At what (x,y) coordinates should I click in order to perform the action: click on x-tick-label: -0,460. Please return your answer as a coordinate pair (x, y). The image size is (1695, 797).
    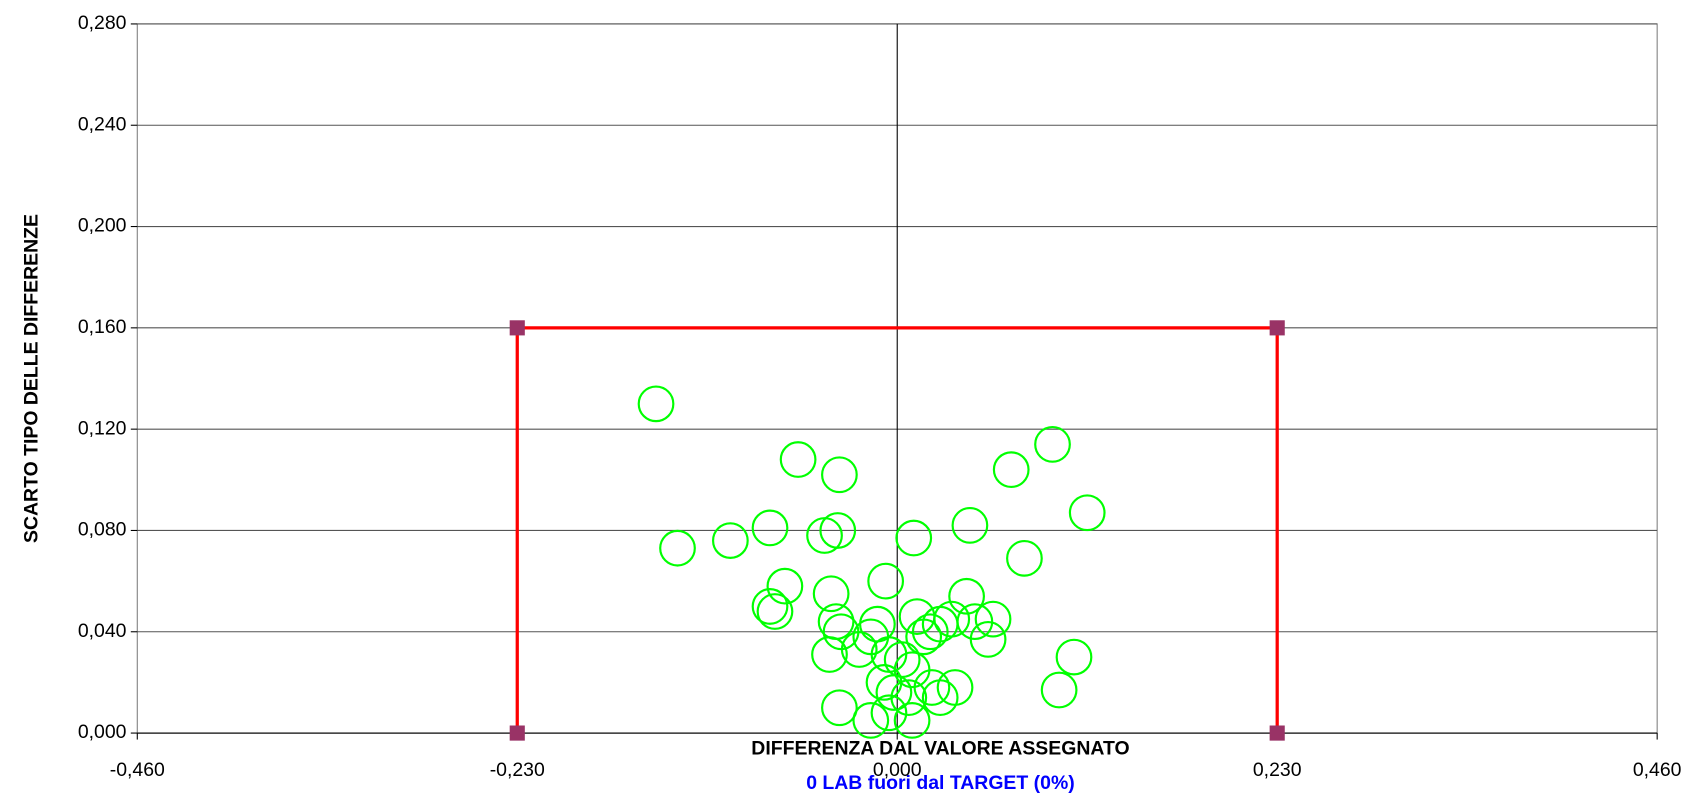
    Looking at the image, I should click on (137, 770).